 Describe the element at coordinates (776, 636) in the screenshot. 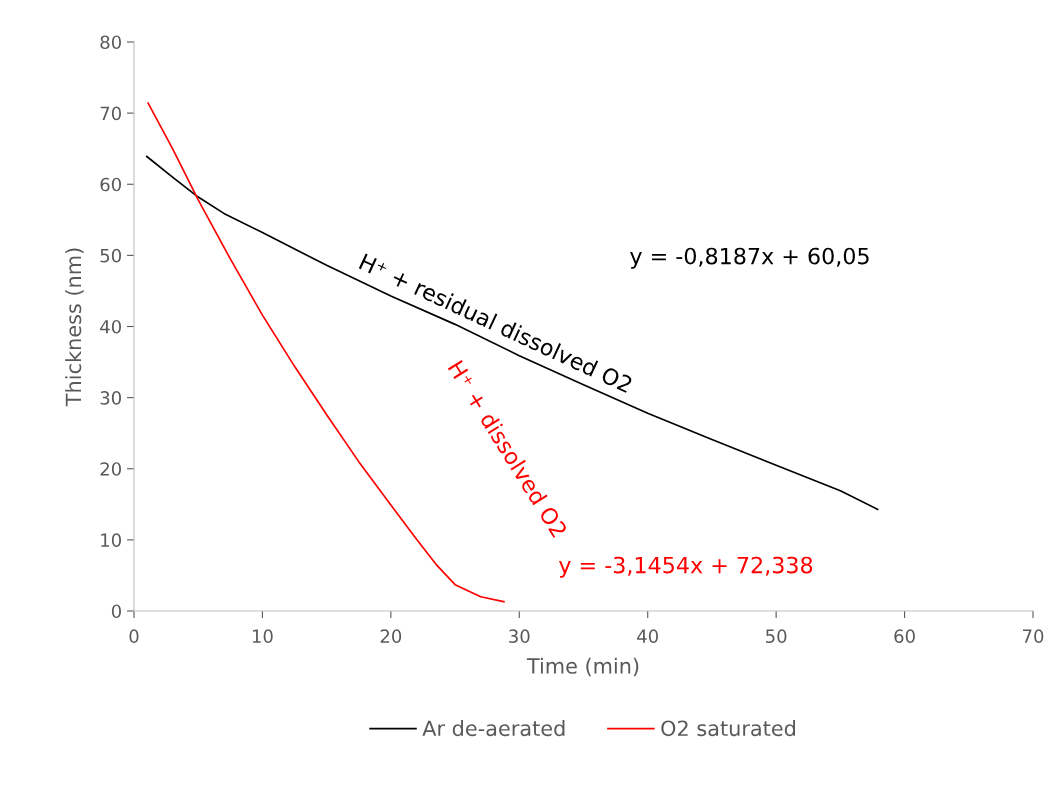

I see `x-tick-label: 50` at that location.